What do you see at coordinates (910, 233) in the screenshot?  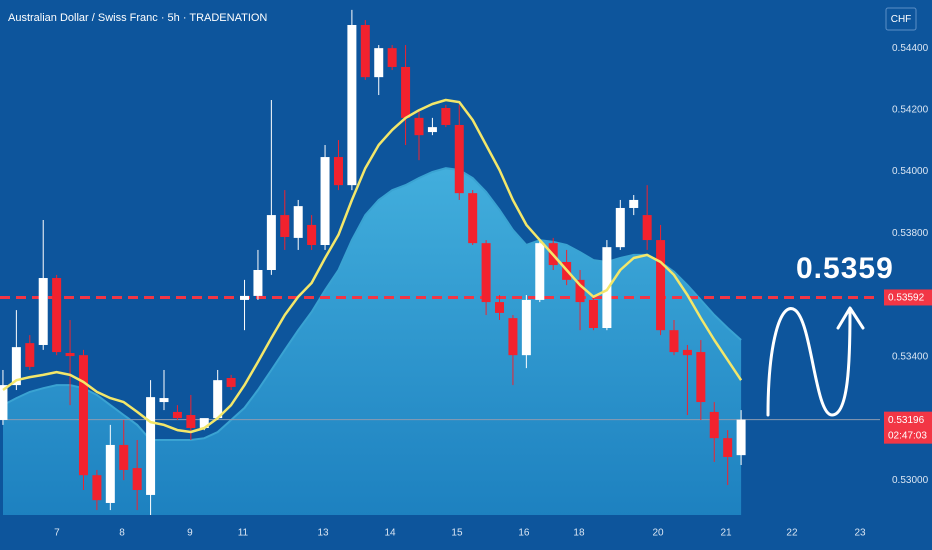 I see `y-tick-label: 0.53800` at bounding box center [910, 233].